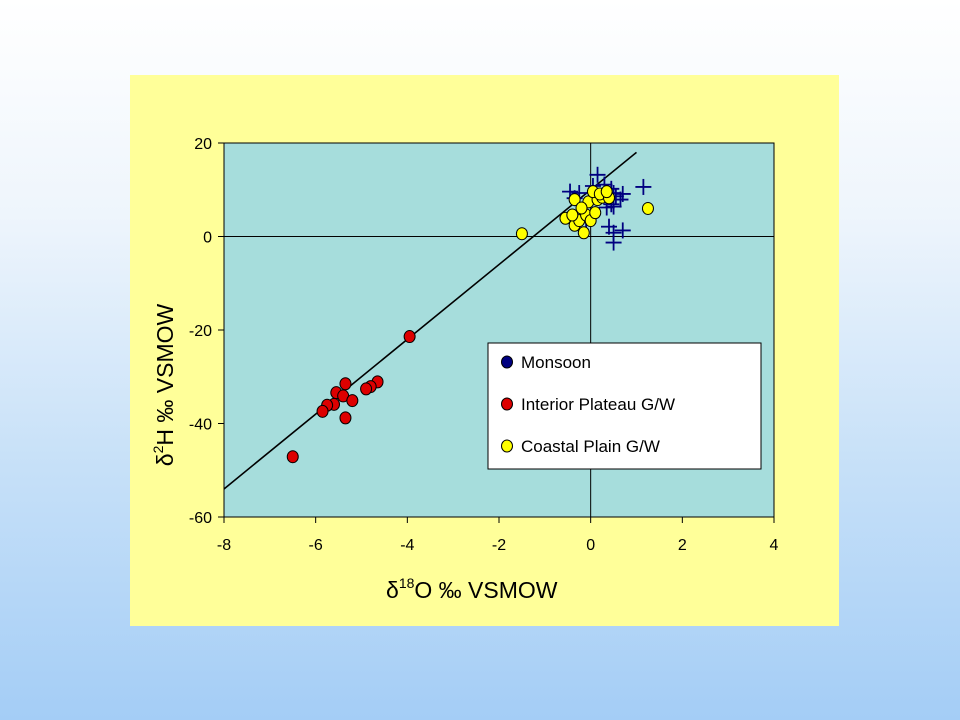  Describe the element at coordinates (158, 449) in the screenshot. I see `y-axis-title-superscript: 2` at that location.